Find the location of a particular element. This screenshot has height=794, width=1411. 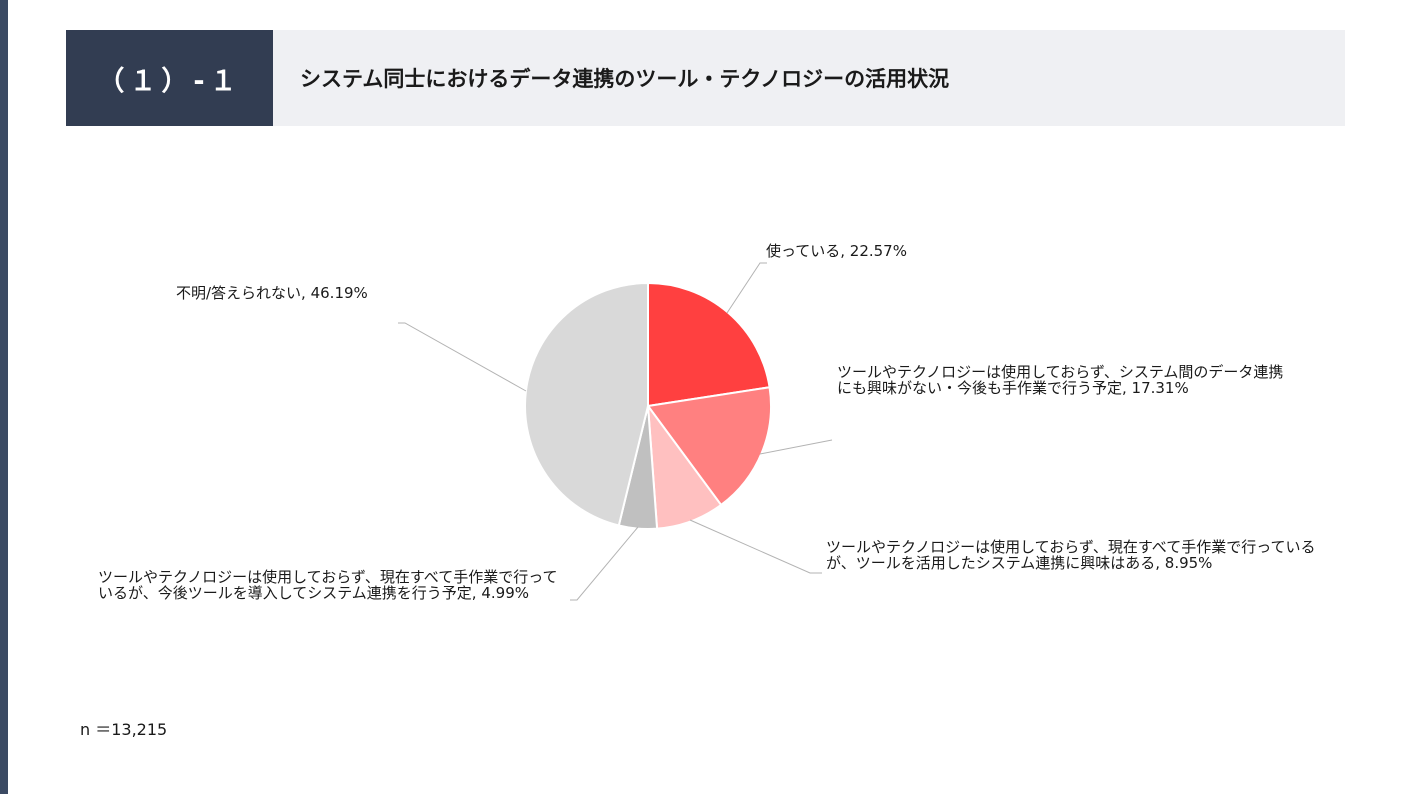

section-header: （１）-１ システム同士におけるデータ連携のツール・テクノロジーの活用状況 is located at coordinates (705, 78).